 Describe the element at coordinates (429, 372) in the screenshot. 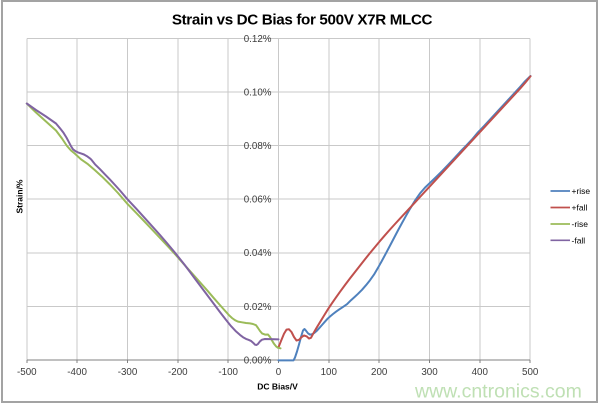

I see `svg-text: 300` at that location.